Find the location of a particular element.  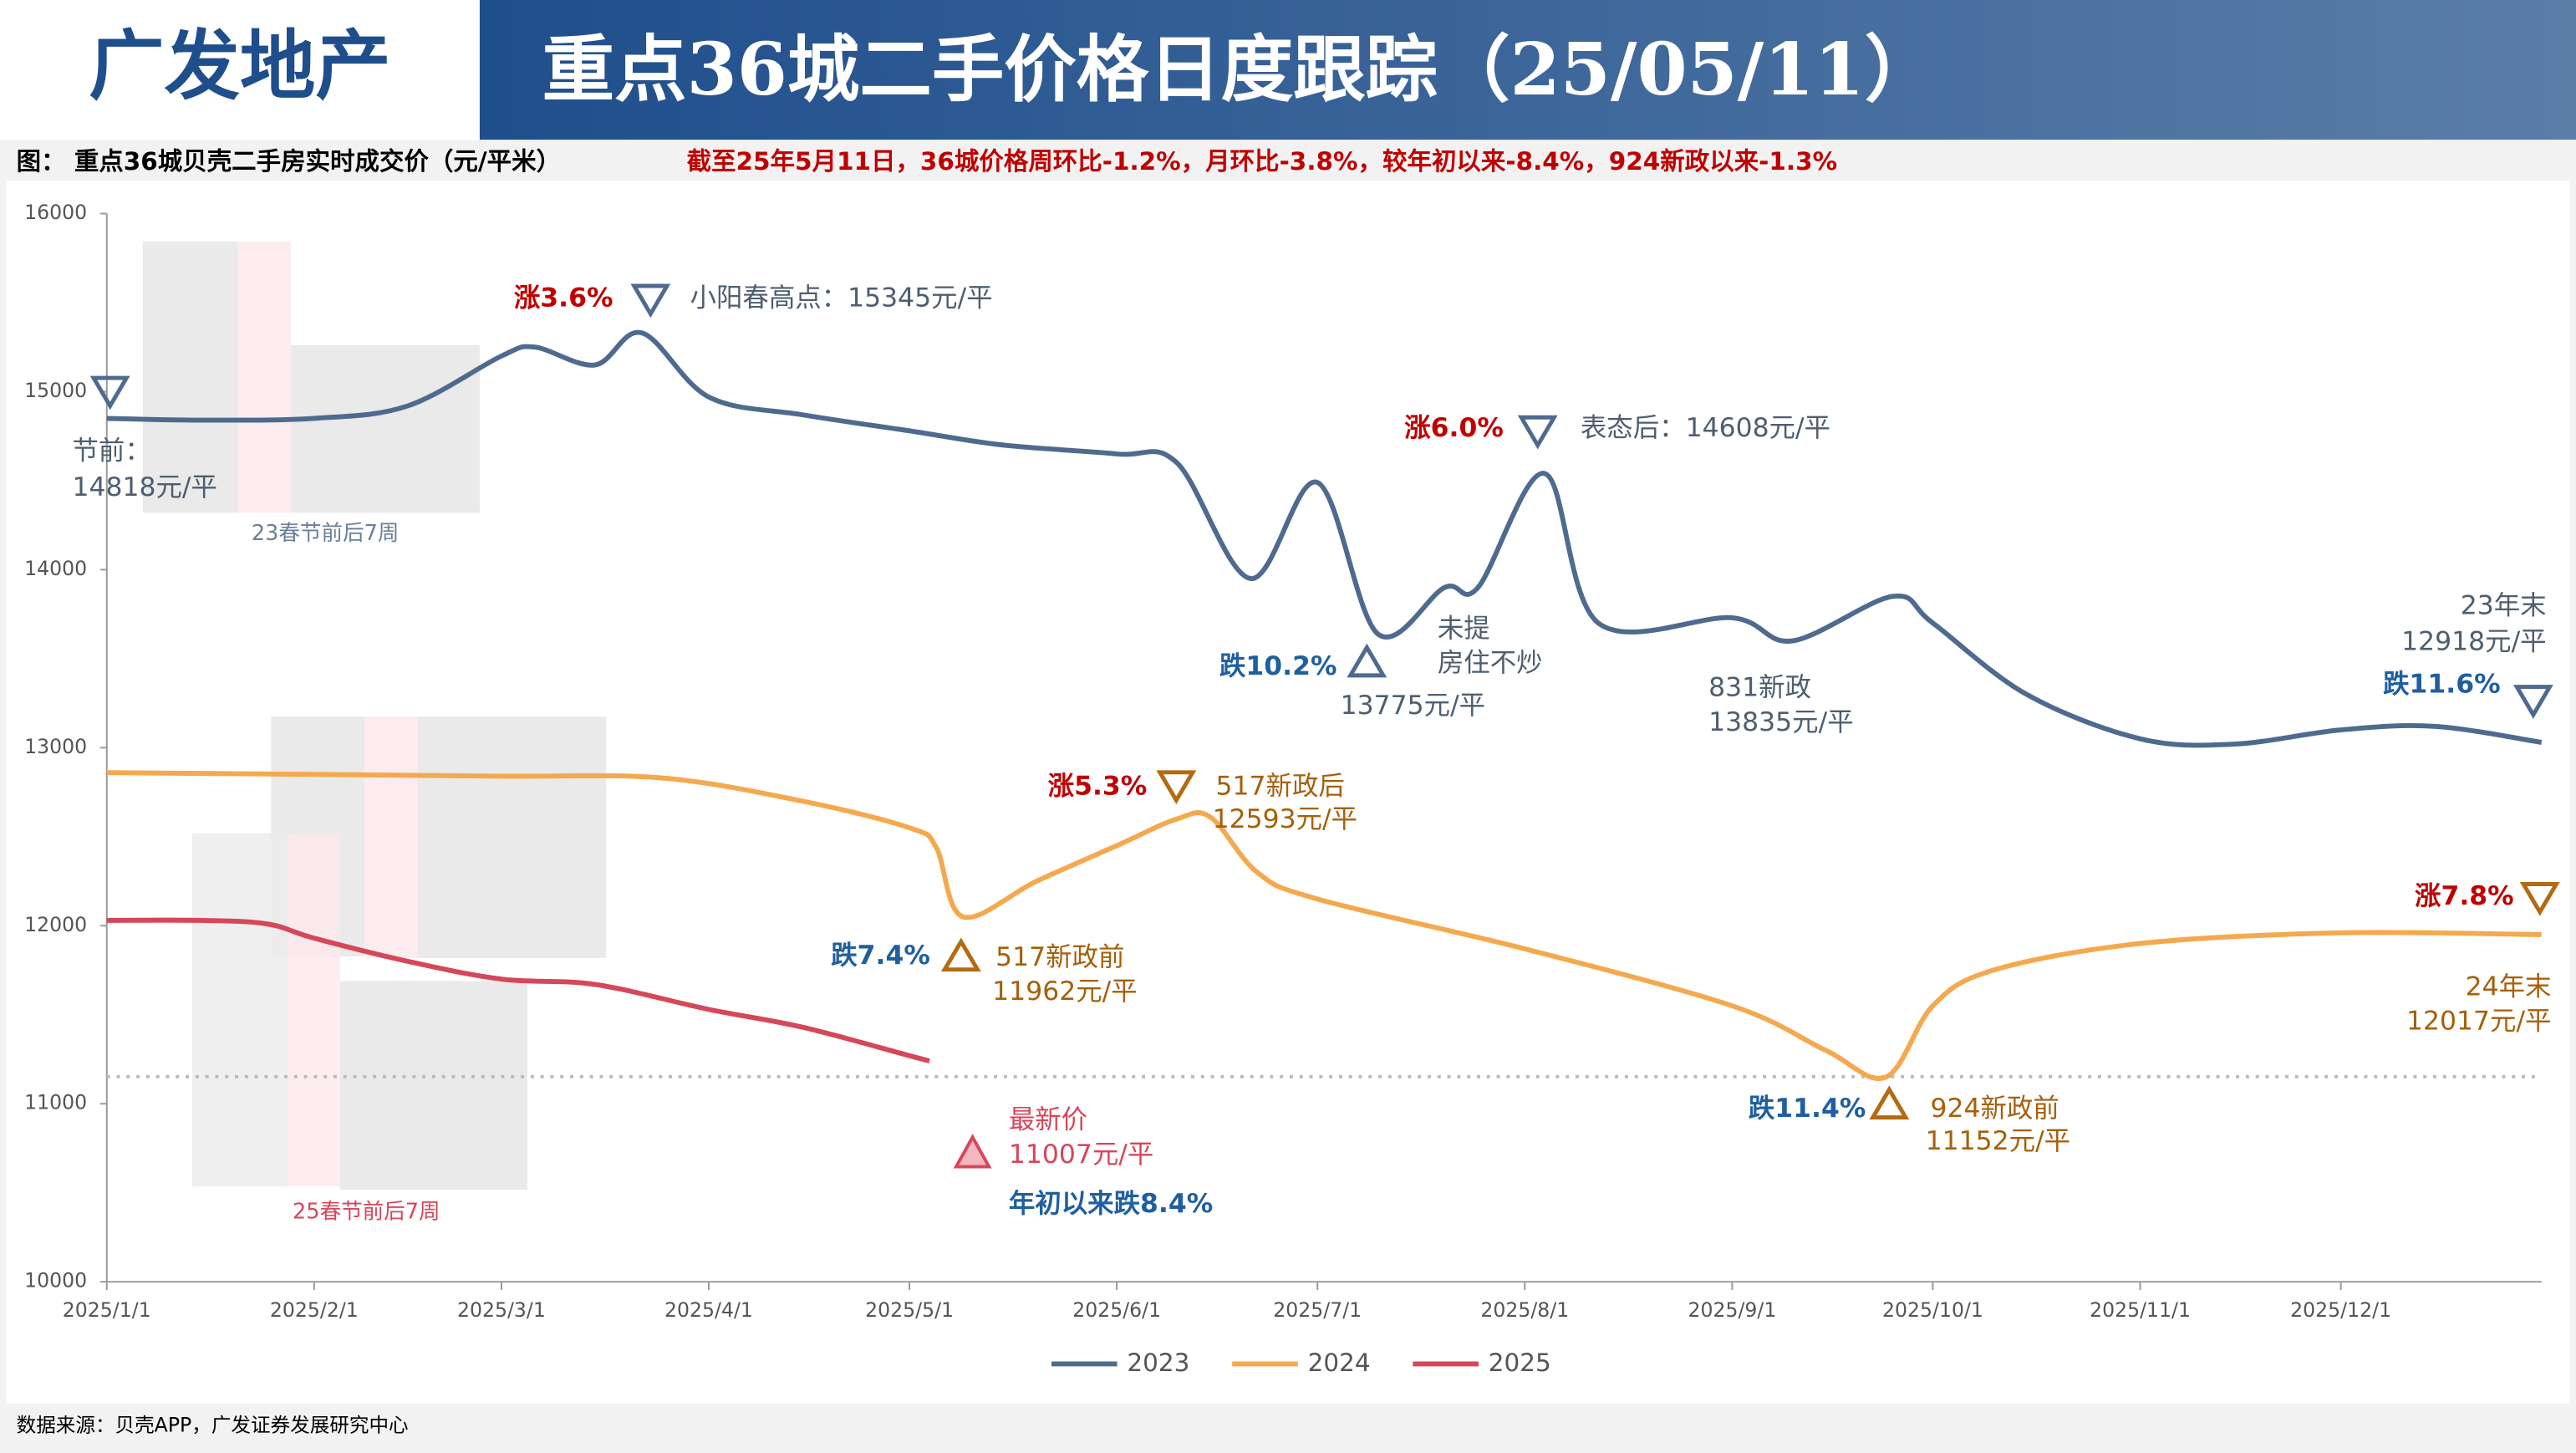

annotation: 25春节前后7周 is located at coordinates (366, 1212).